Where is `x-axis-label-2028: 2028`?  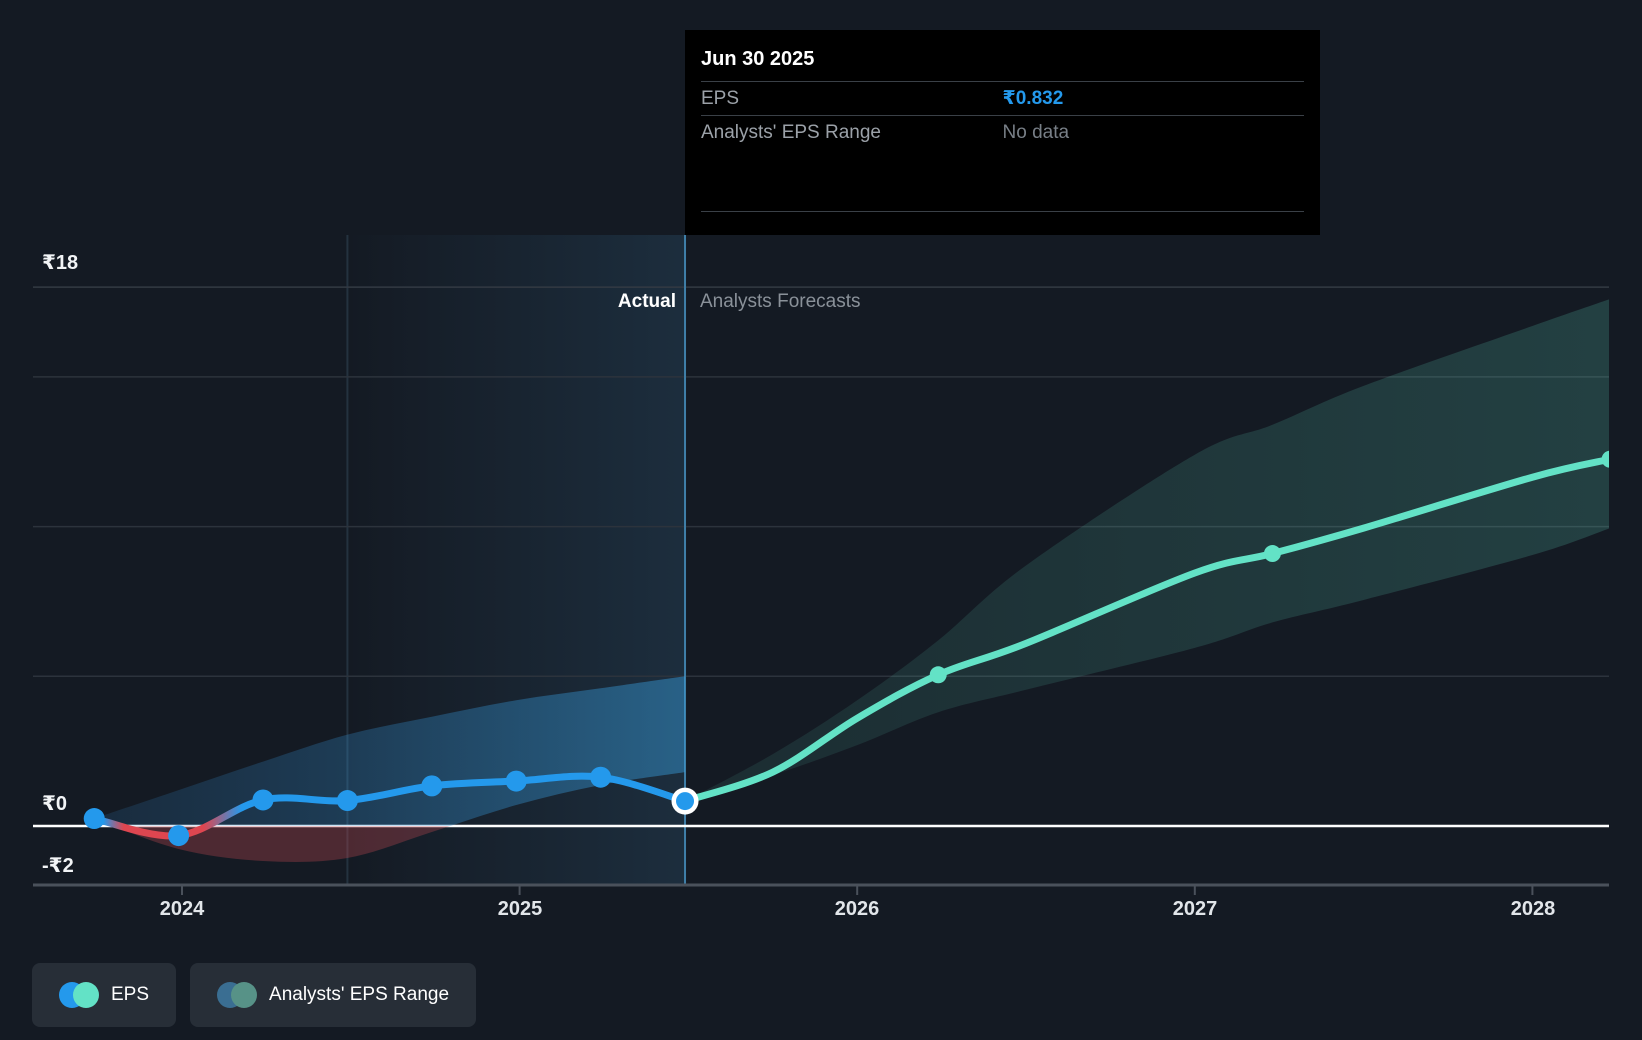
x-axis-label-2028: 2028 is located at coordinates (1533, 909).